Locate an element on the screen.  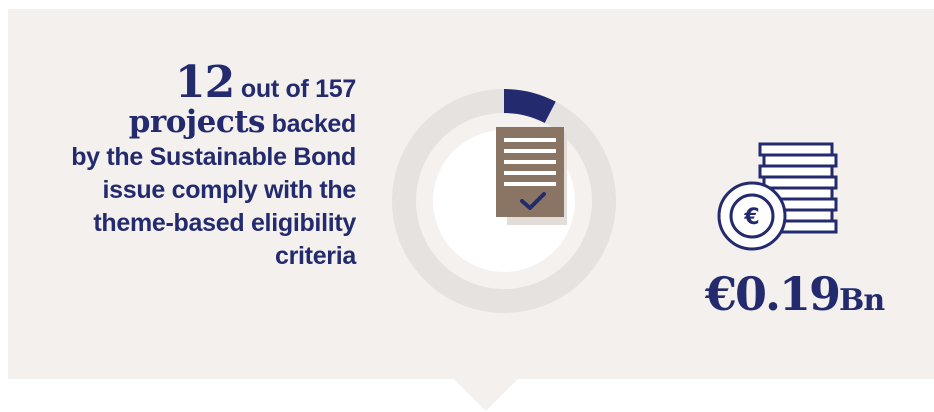
compliance-donut is located at coordinates (504, 201).